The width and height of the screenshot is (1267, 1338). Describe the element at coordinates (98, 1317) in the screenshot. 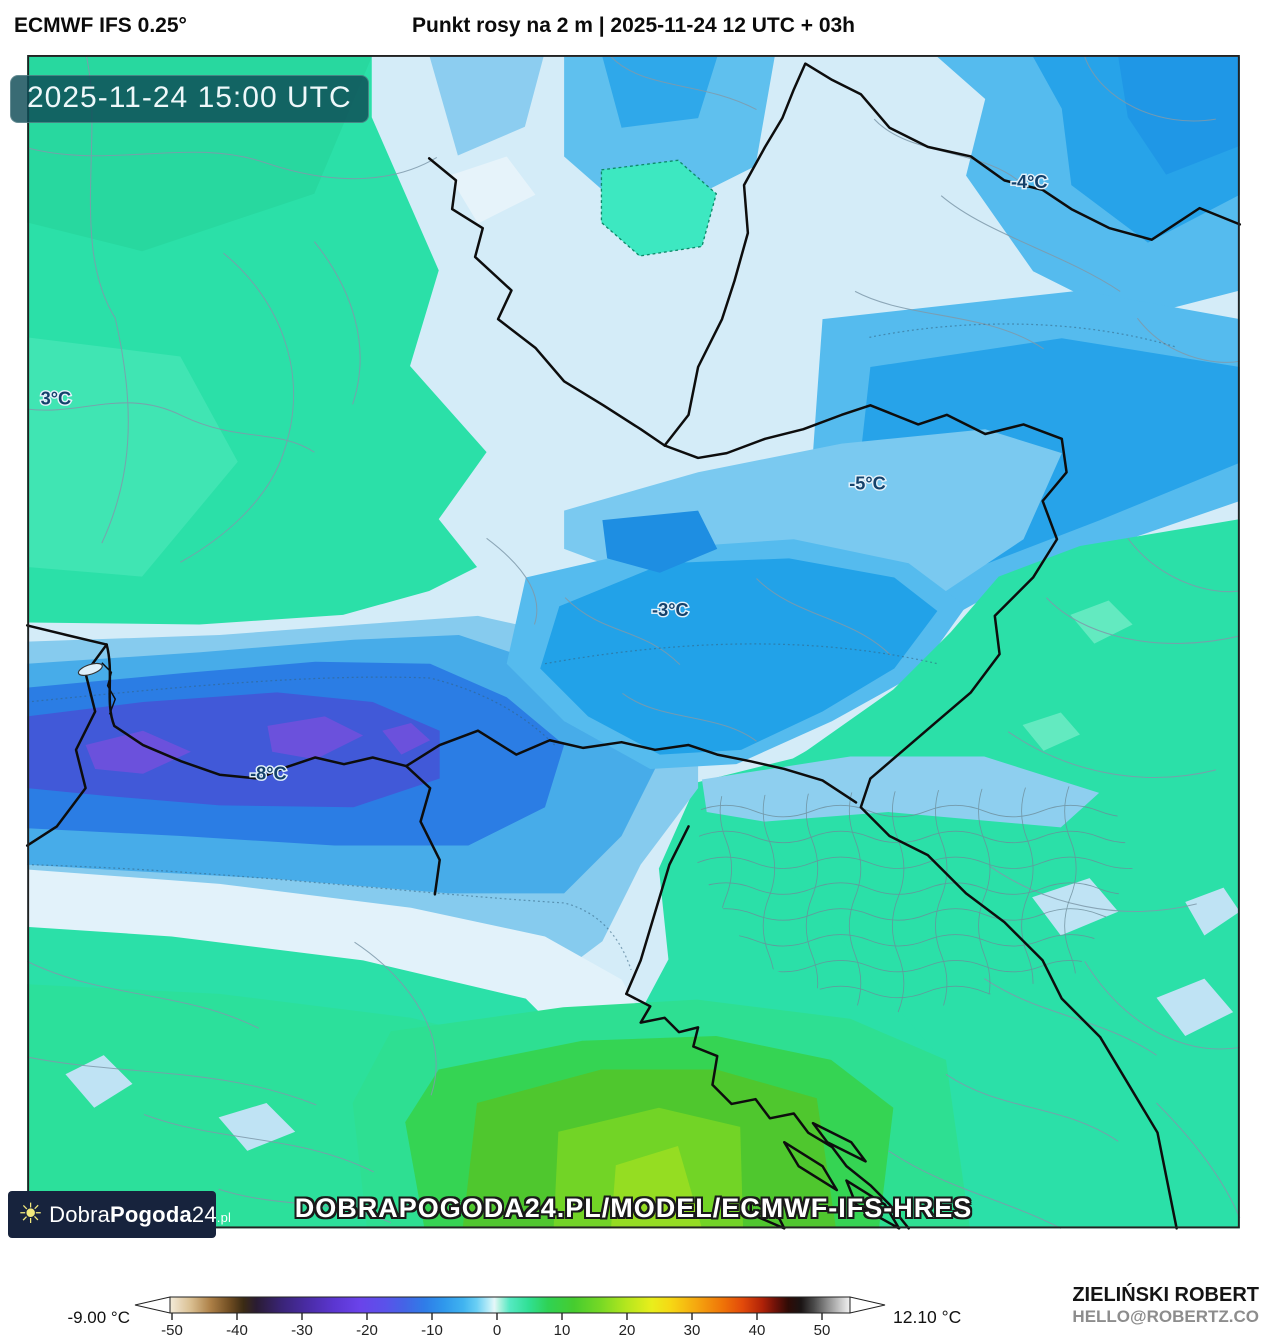

I see `colorbar-min-value: -9.00 °C` at that location.